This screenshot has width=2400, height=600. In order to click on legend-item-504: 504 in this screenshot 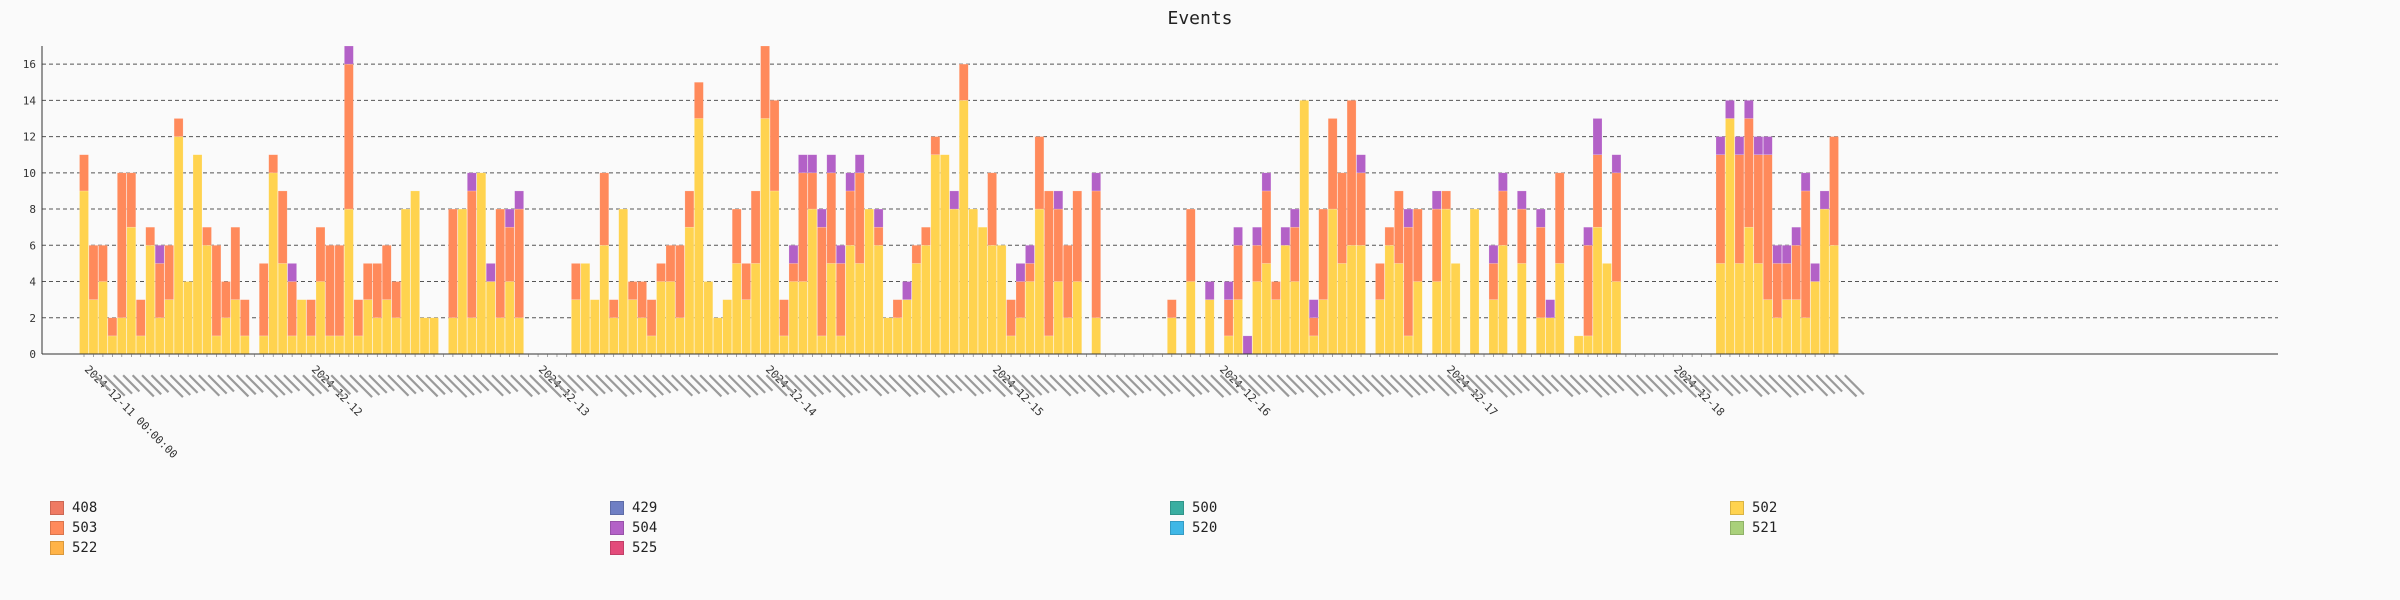, I will do `click(633, 528)`.